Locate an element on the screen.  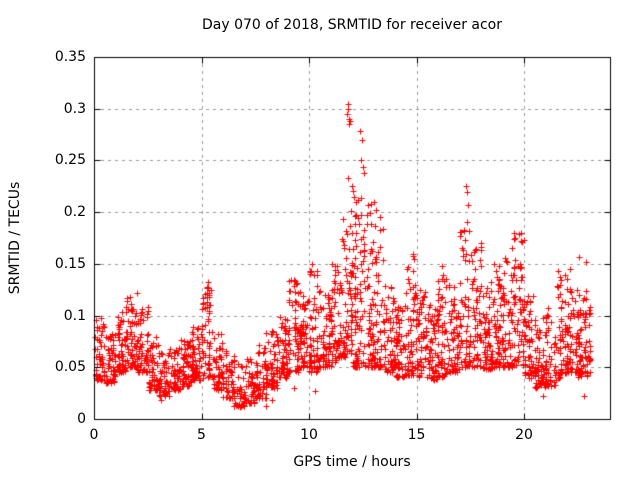
y-tick-label: 0.3 is located at coordinates (74, 108).